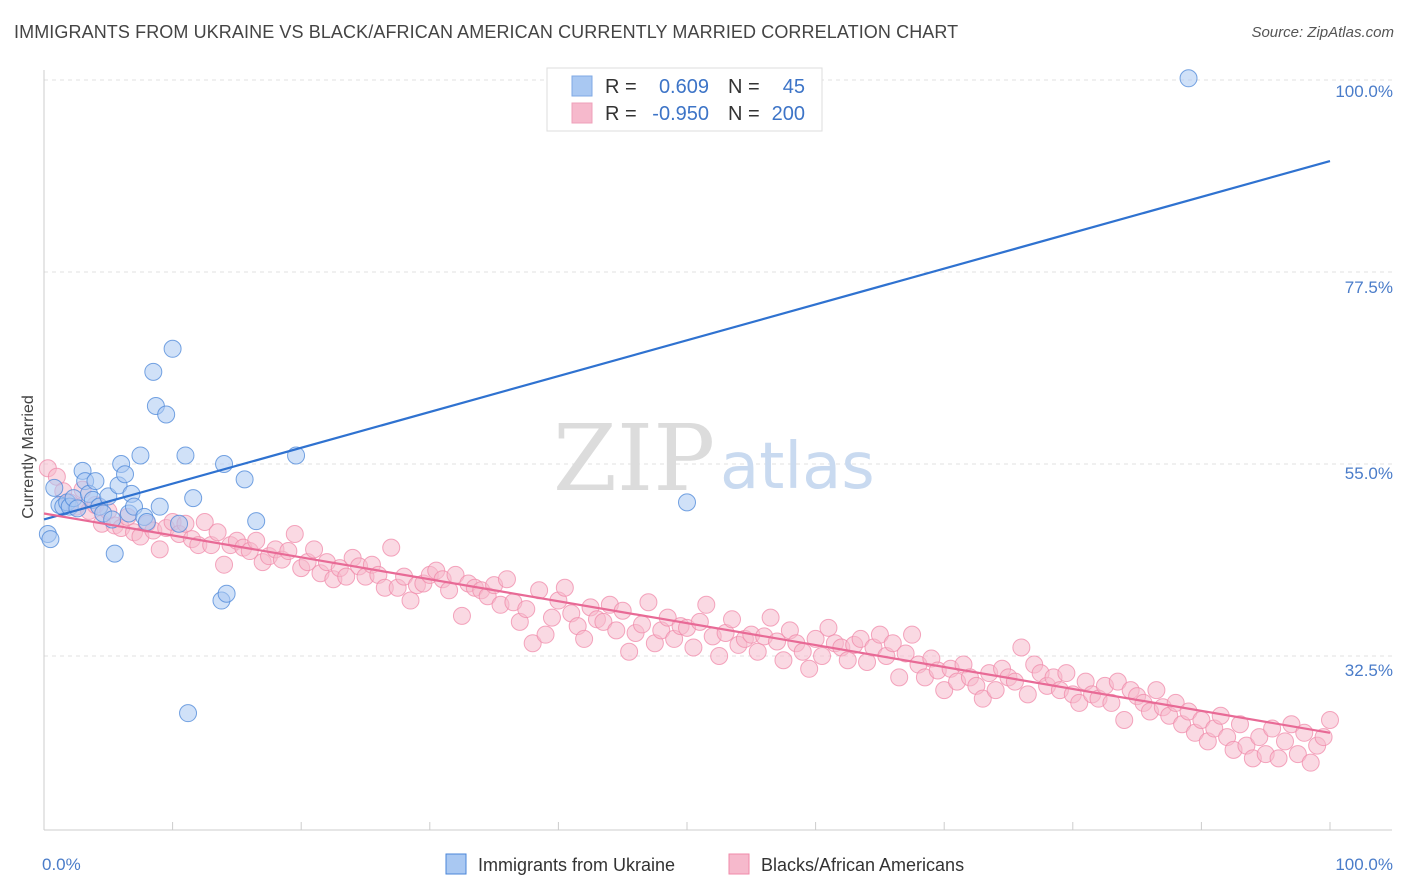  Describe the element at coordinates (1364, 91) in the screenshot. I see `y-tick-label: 100.0%` at that location.